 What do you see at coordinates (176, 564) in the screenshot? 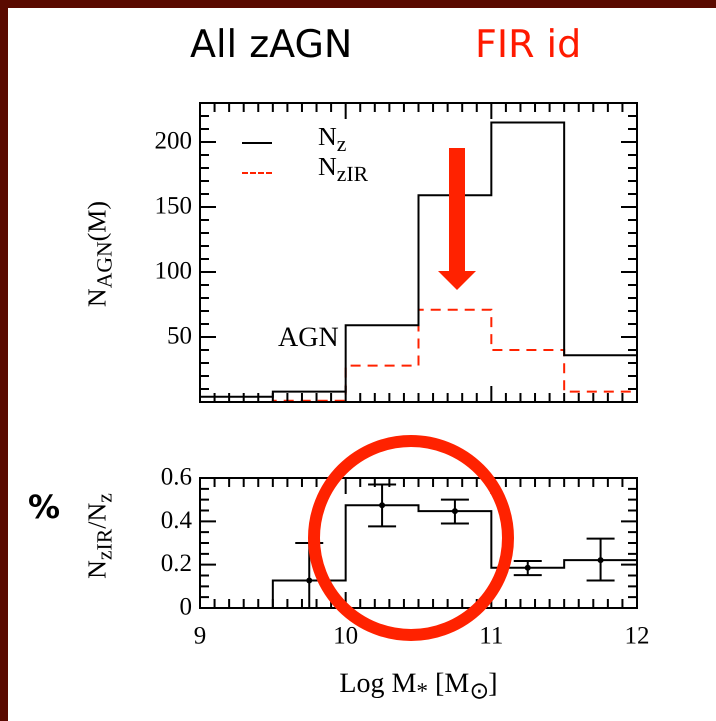
I see `y-tick-label: 0.2` at bounding box center [176, 564].